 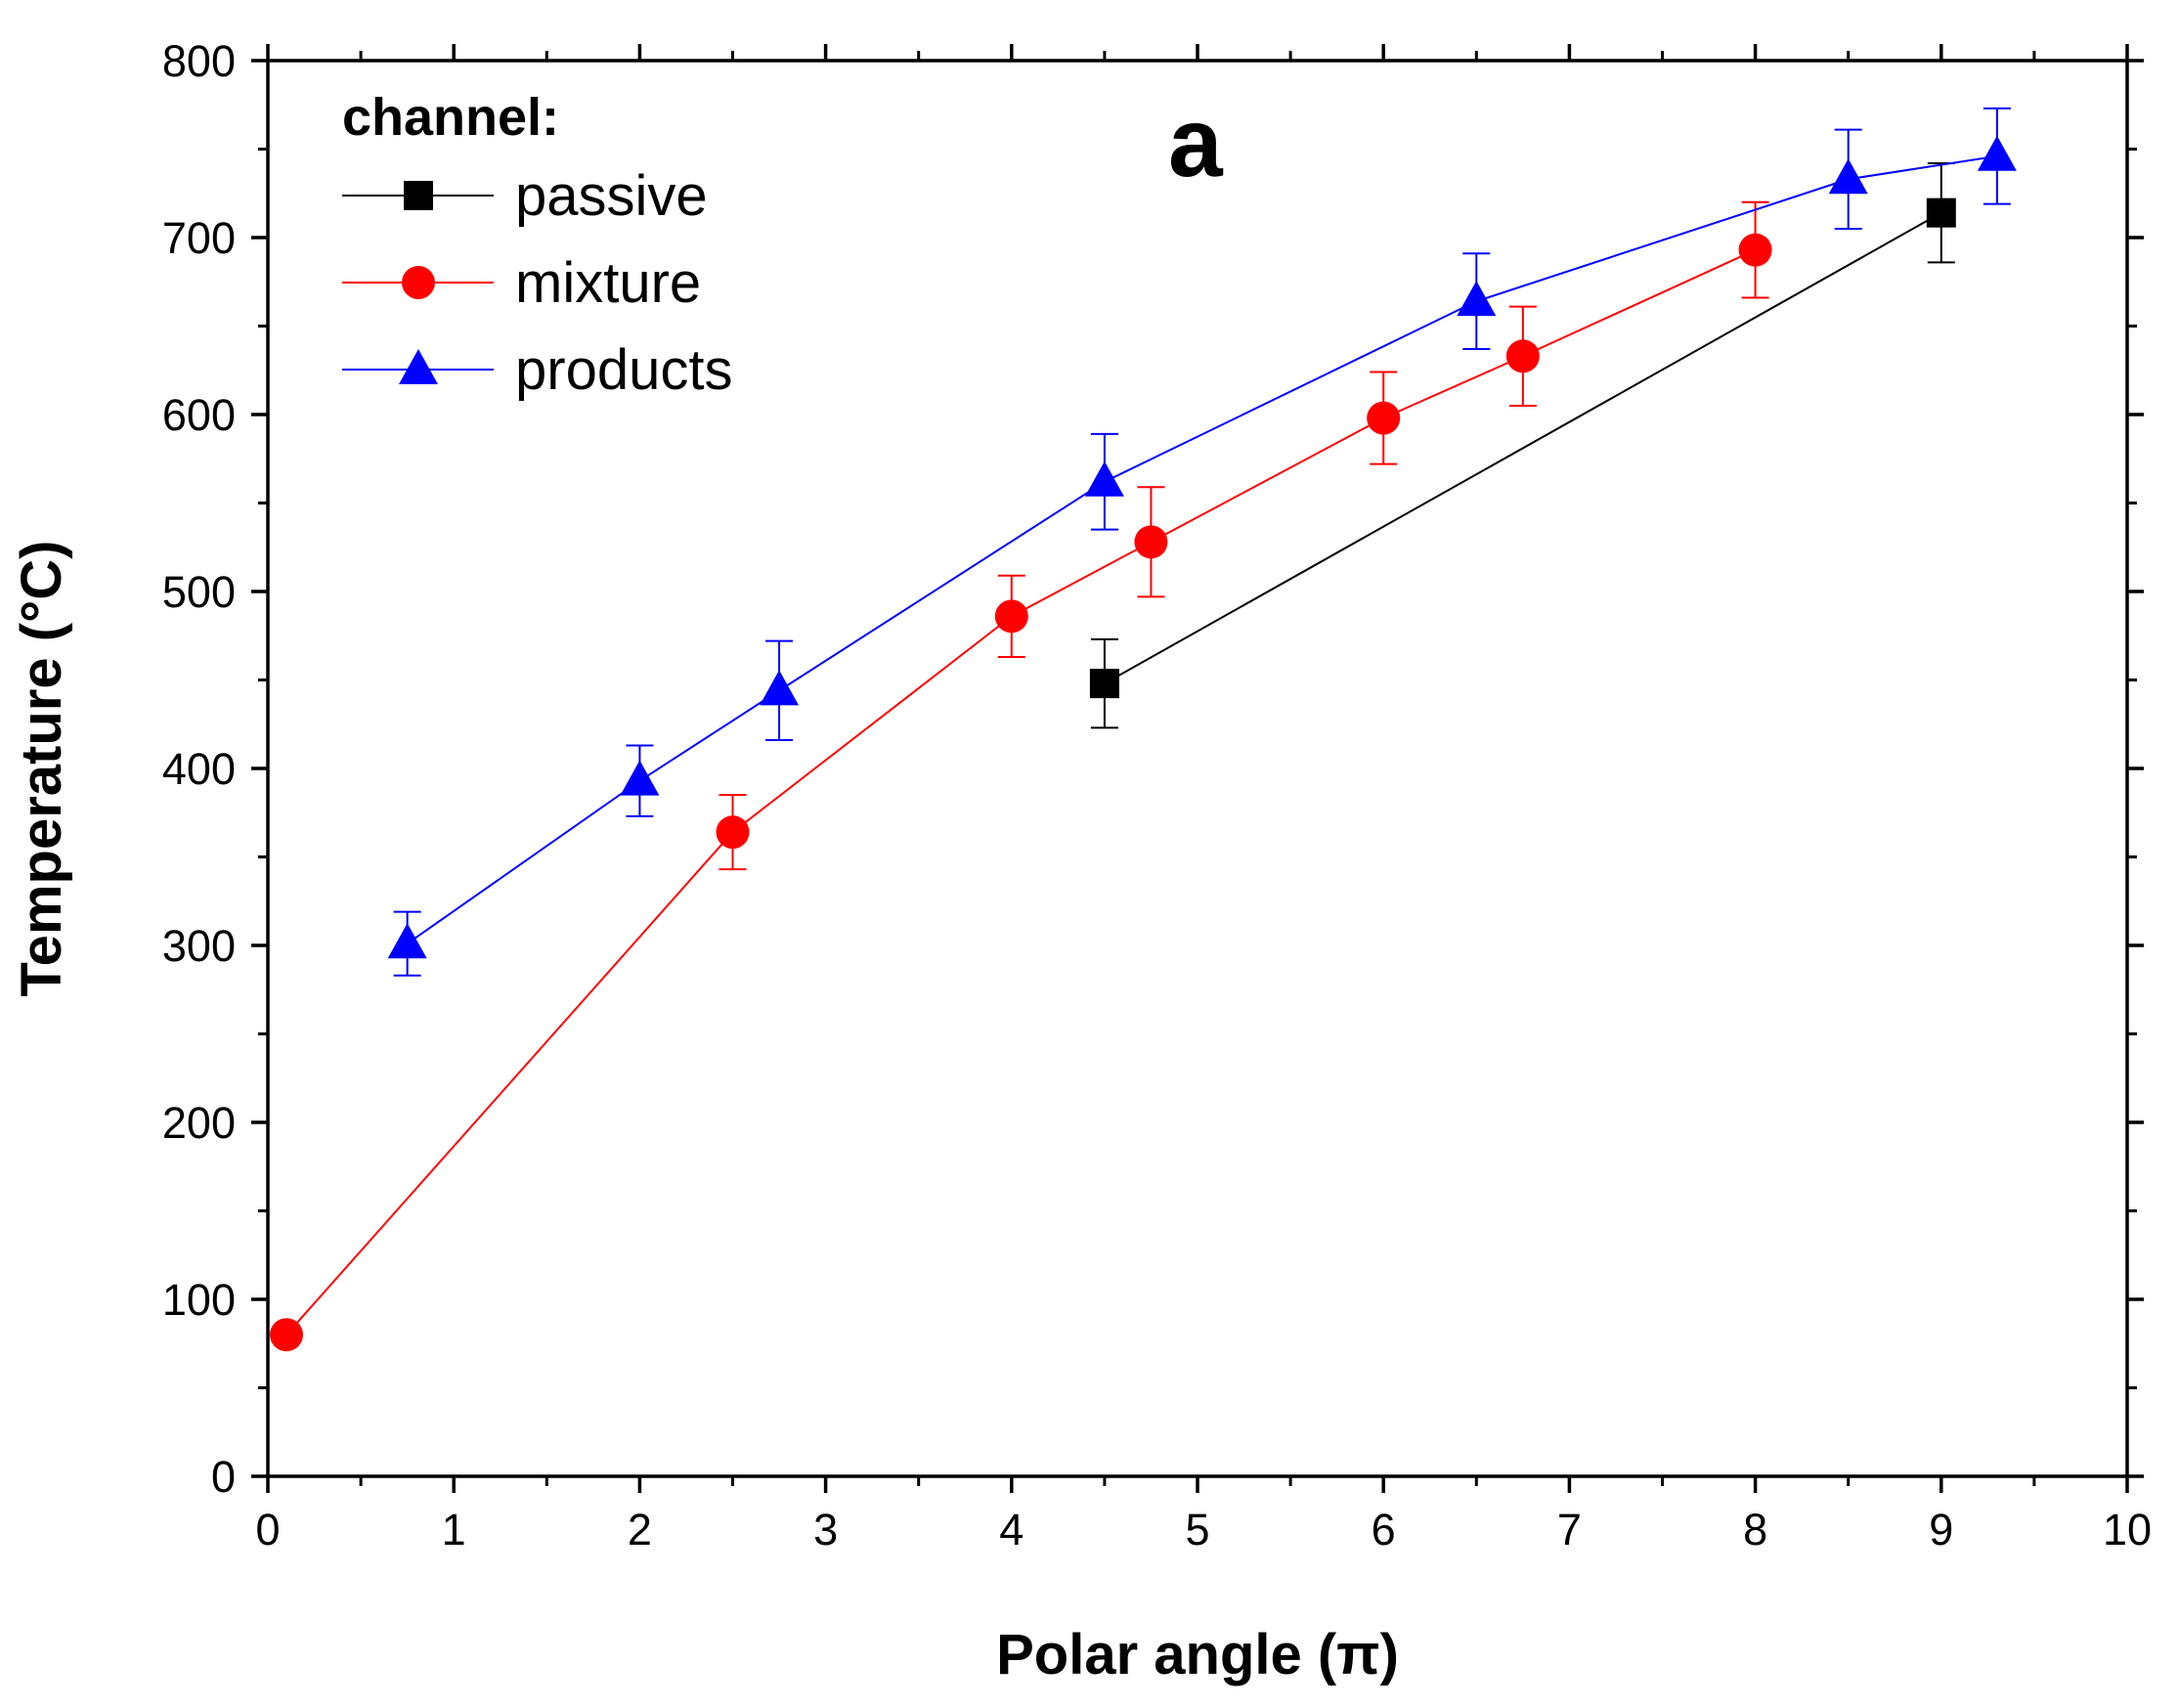 What do you see at coordinates (1011, 1530) in the screenshot?
I see `x-tick-label: 4` at bounding box center [1011, 1530].